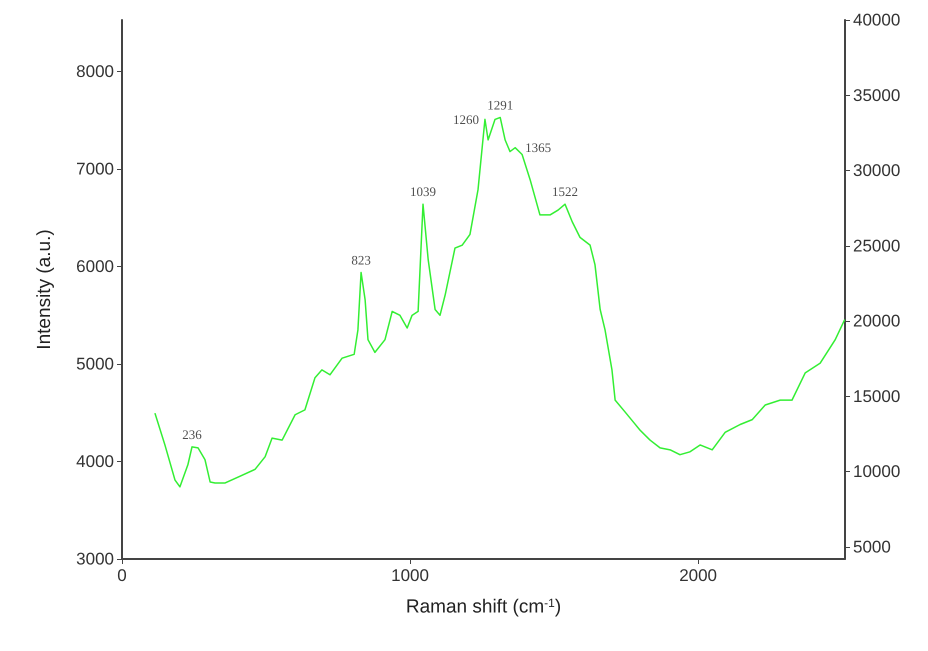  Describe the element at coordinates (423, 192) in the screenshot. I see `annotation: 1039` at that location.